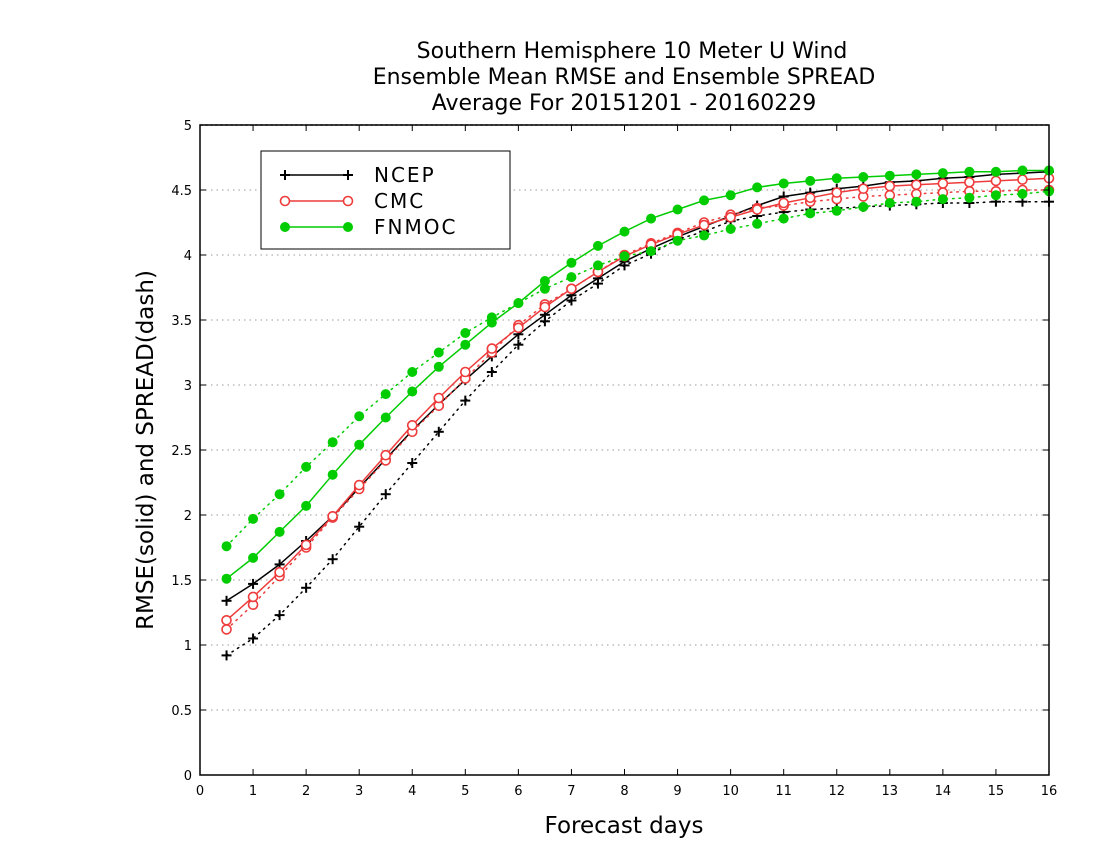 This screenshot has width=1100, height=850. I want to click on y-tick-label-1: 0.5, so click(181, 711).